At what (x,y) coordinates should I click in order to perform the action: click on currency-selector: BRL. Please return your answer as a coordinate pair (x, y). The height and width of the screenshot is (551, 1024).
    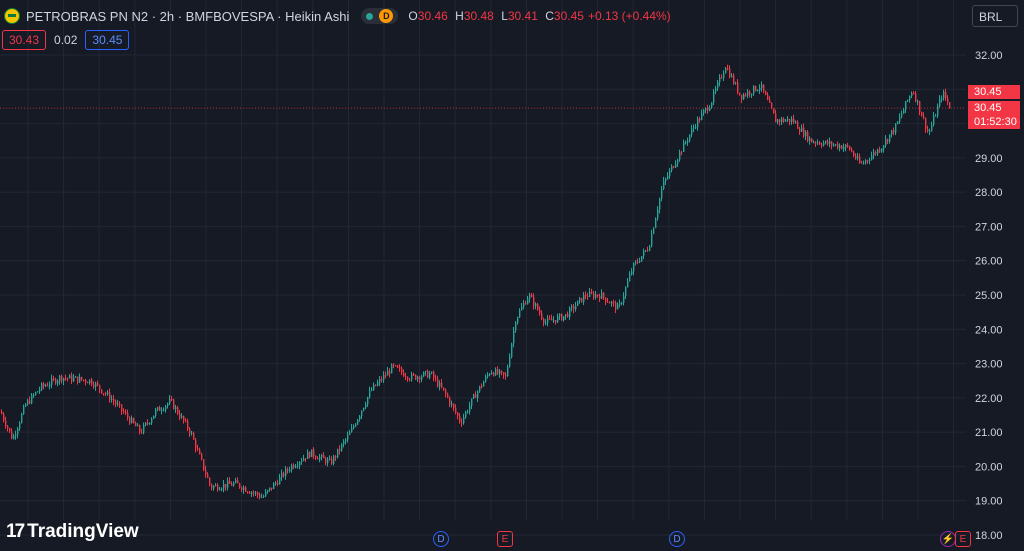
    Looking at the image, I should click on (995, 16).